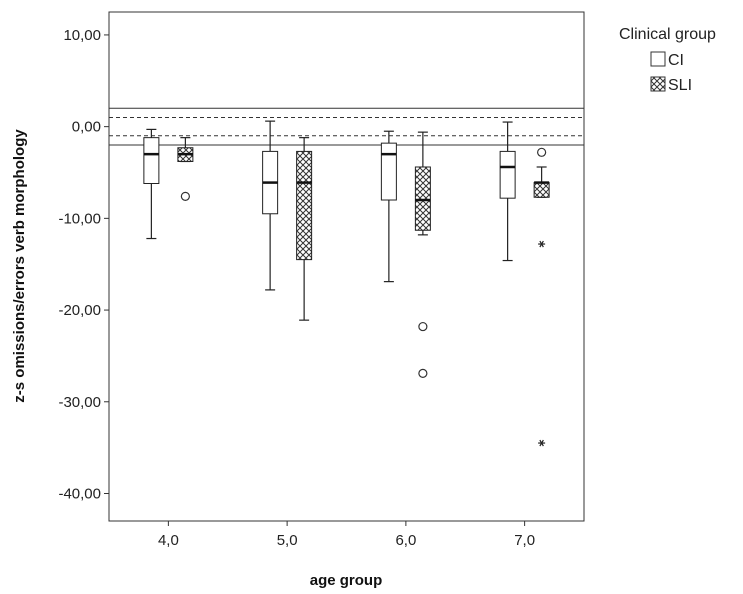 The image size is (743, 594). I want to click on y-tick-label-4: -30,00, so click(79, 402).